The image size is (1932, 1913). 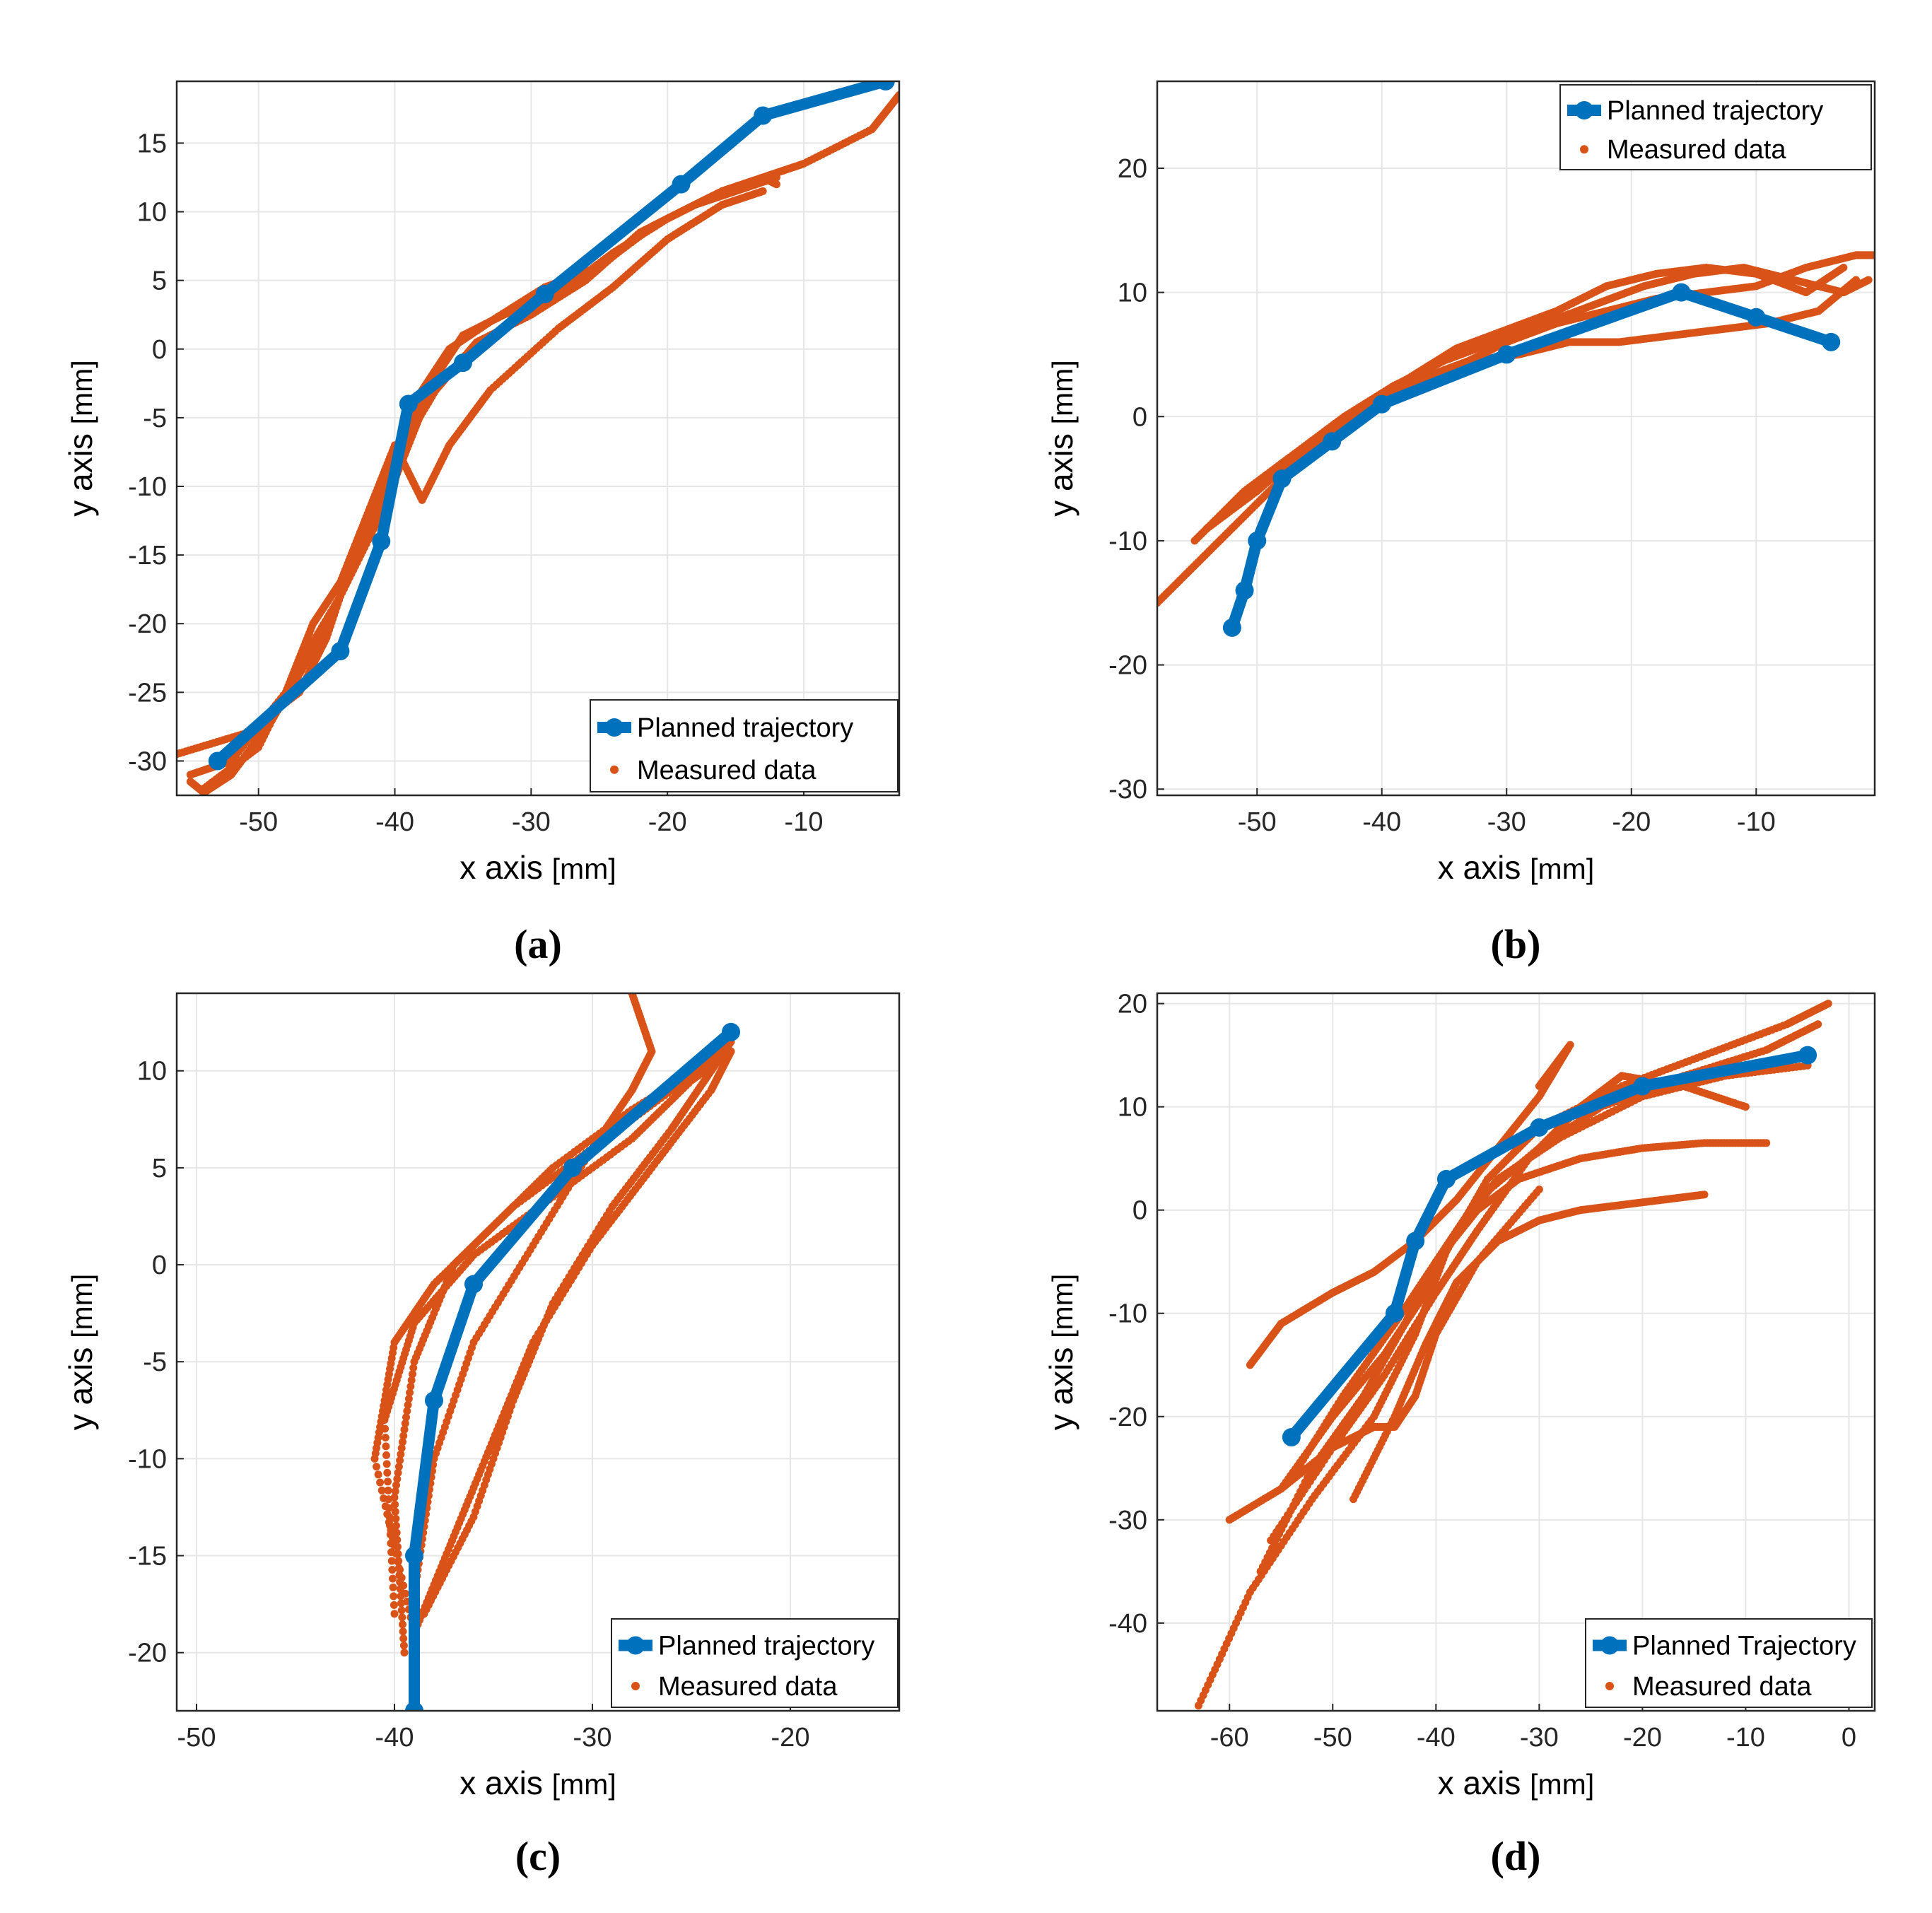 What do you see at coordinates (148, 693) in the screenshot?
I see `y-tick-label: -25` at bounding box center [148, 693].